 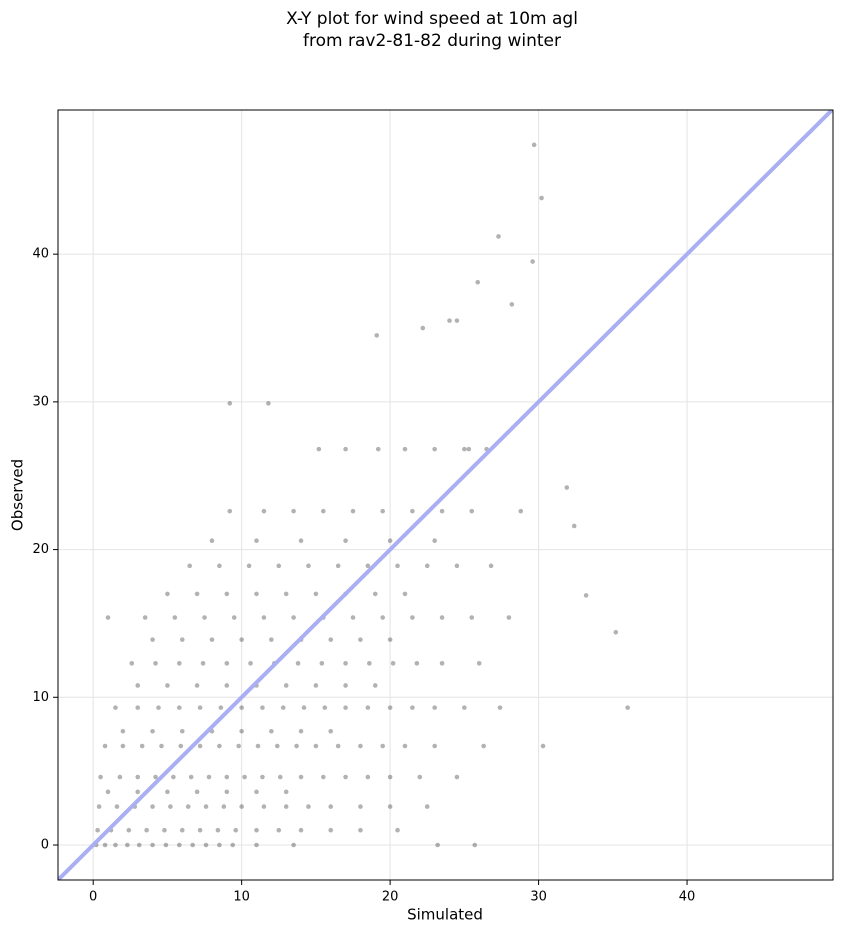 I want to click on x-tick-label: 30, so click(x=538, y=897).